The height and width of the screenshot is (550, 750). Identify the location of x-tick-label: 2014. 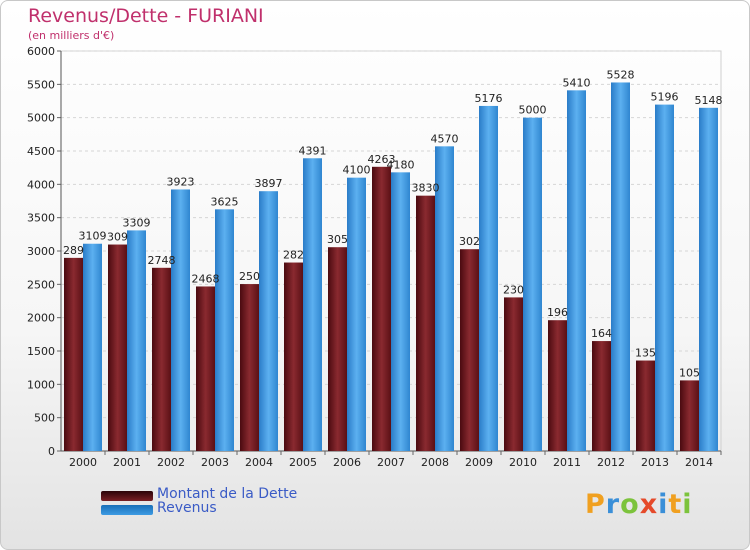
(699, 462).